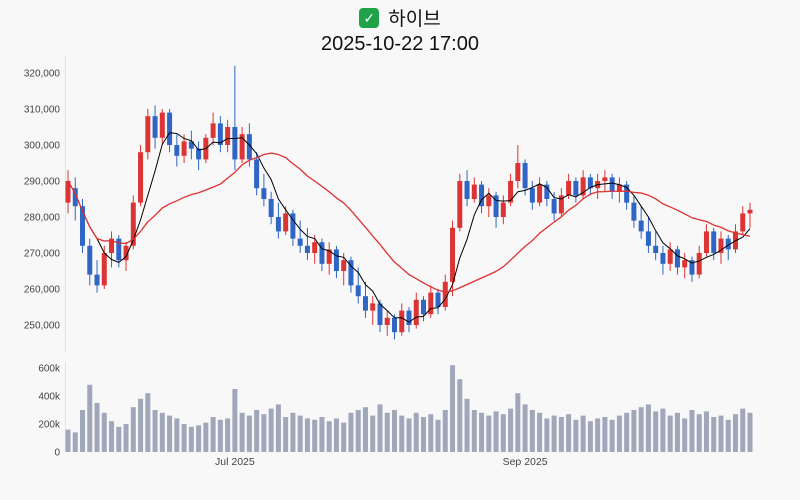  I want to click on price-tick-label: 320,000, so click(42, 74).